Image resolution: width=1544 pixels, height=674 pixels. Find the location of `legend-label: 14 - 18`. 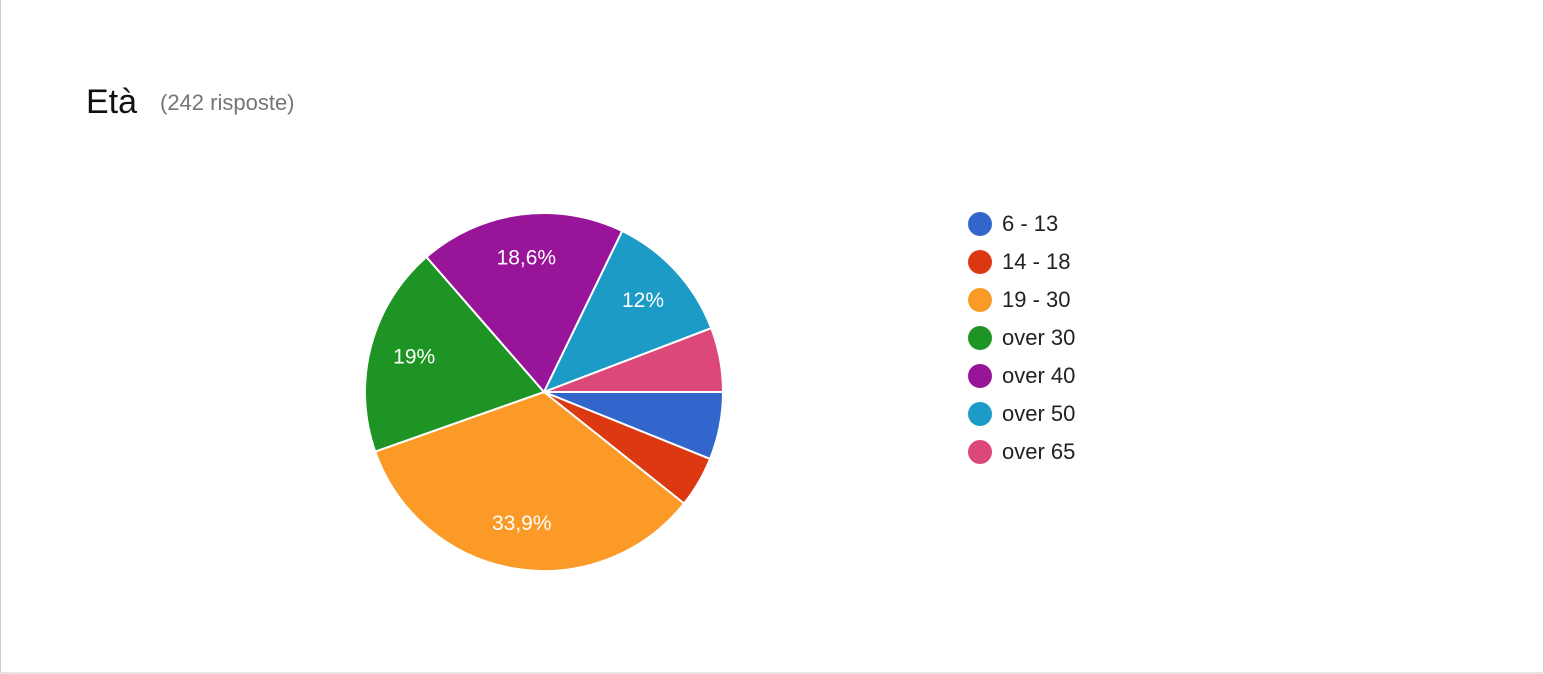

legend-label: 14 - 18 is located at coordinates (1036, 261).